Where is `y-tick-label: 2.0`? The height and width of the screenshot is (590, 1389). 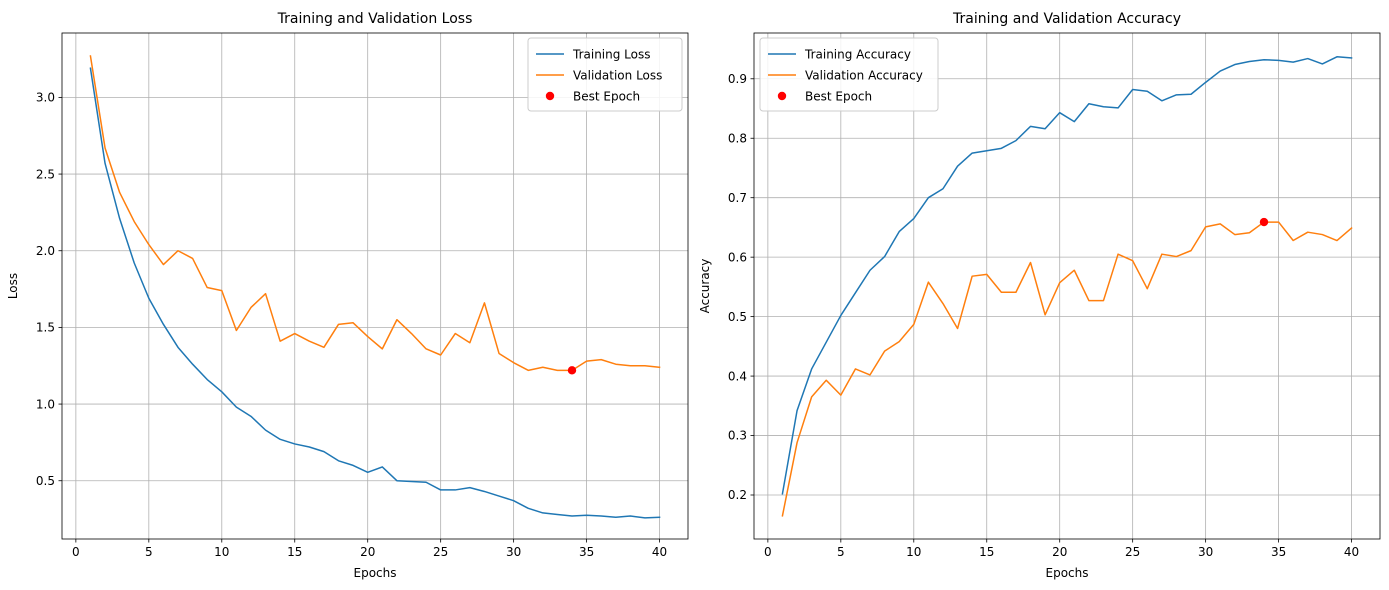 y-tick-label: 2.0 is located at coordinates (45, 251).